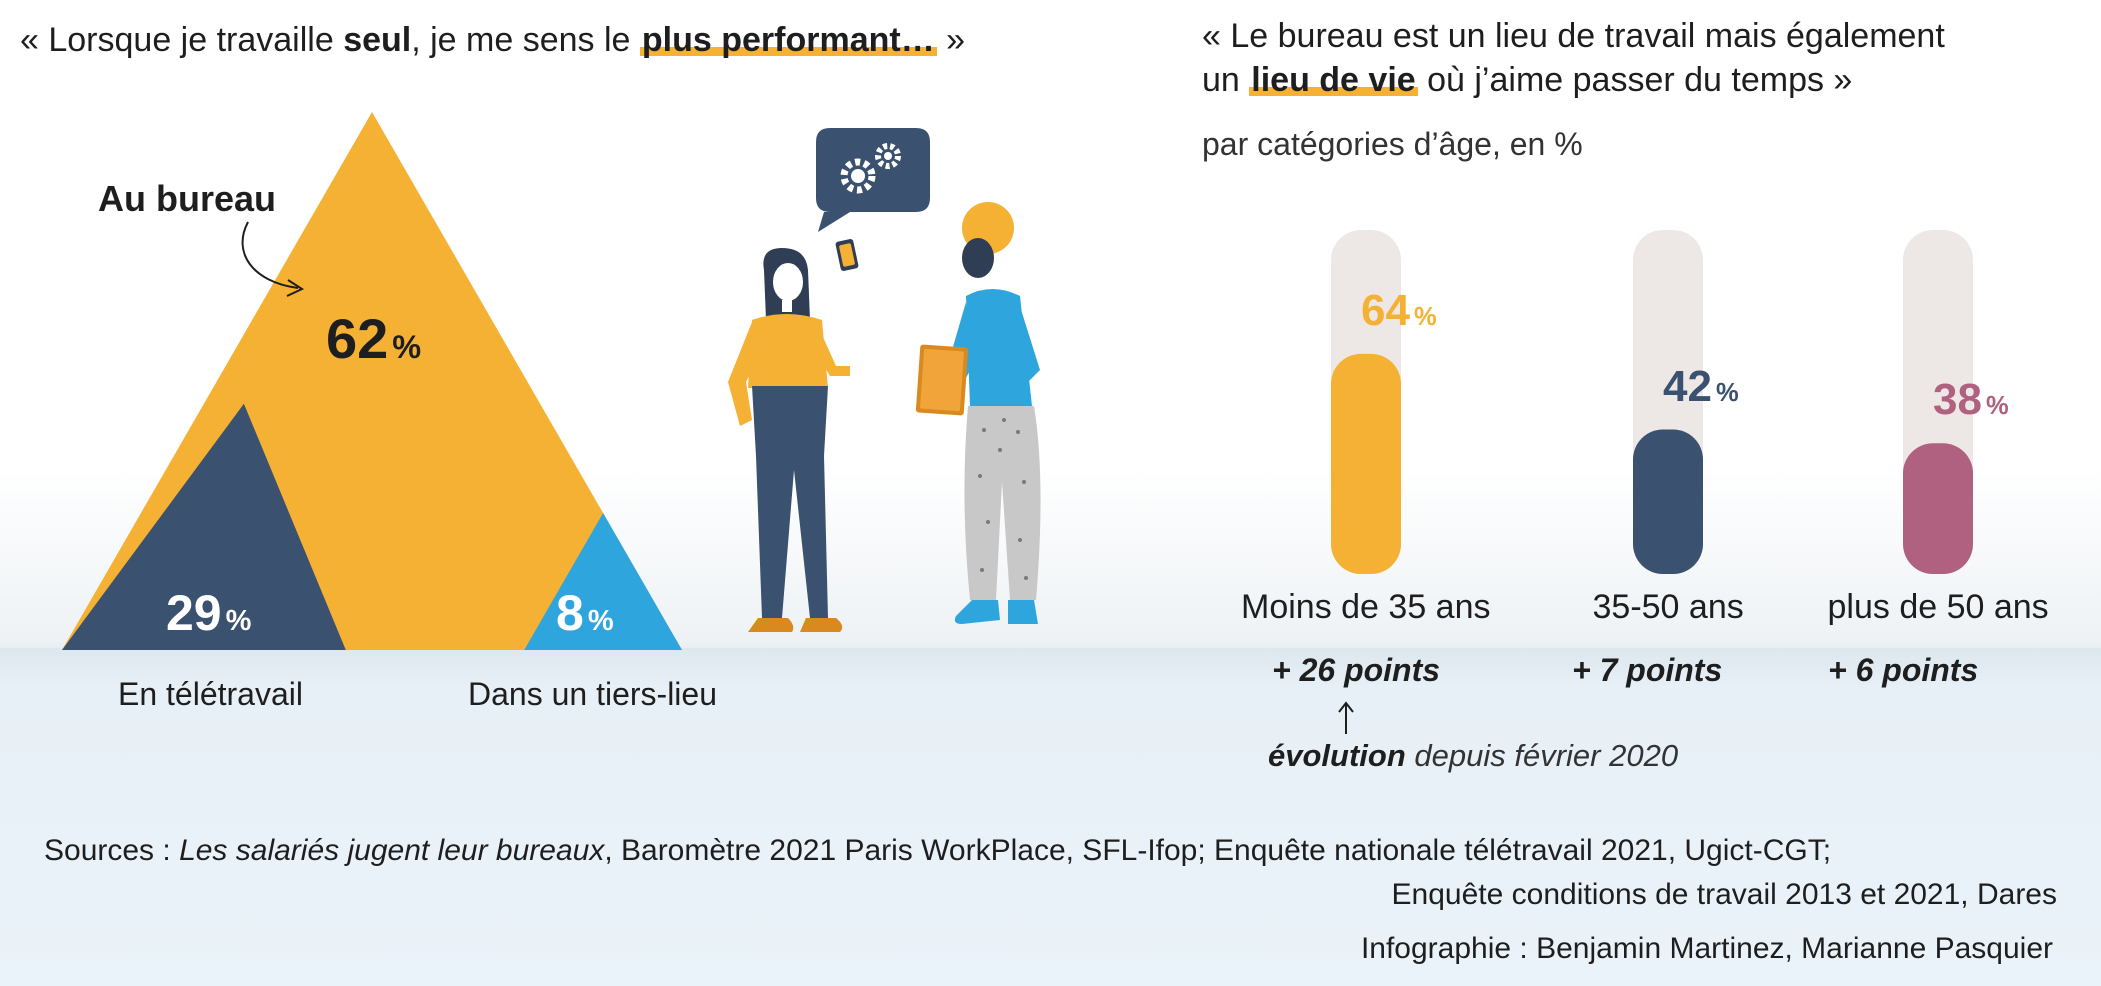  Describe the element at coordinates (1392, 144) in the screenshot. I see `chart-subtitle: par catégories d’âge, en %` at that location.